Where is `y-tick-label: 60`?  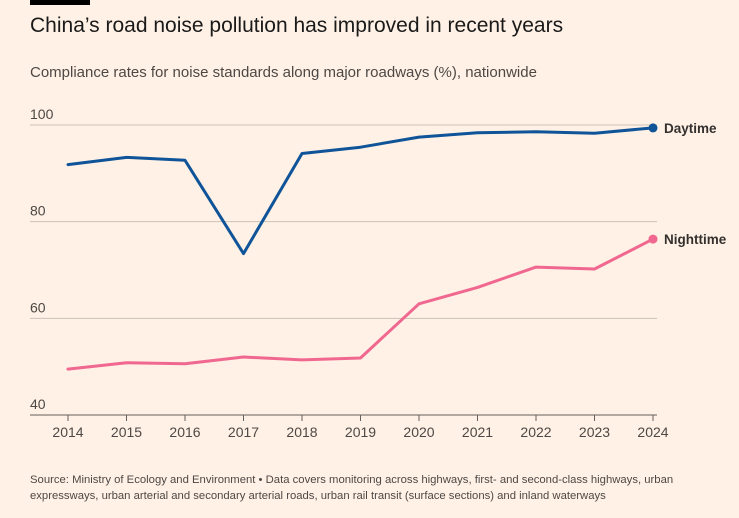
y-tick-label: 60 is located at coordinates (38, 307).